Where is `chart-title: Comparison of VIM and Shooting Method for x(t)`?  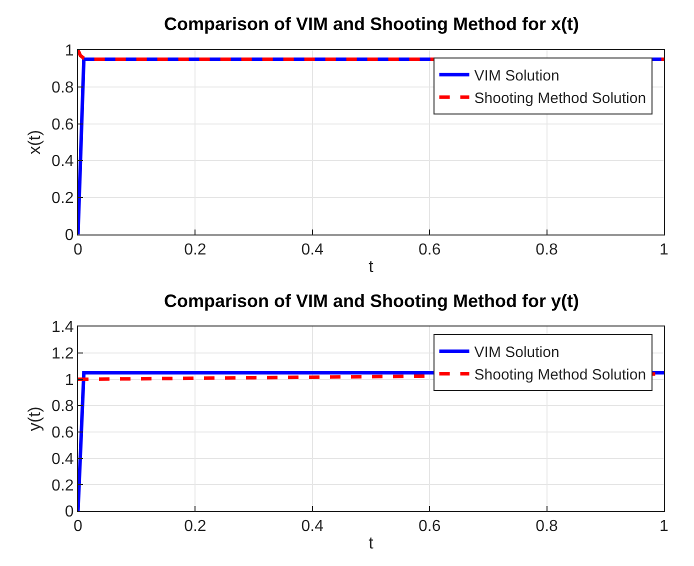 chart-title: Comparison of VIM and Shooting Method for x(t) is located at coordinates (371, 24).